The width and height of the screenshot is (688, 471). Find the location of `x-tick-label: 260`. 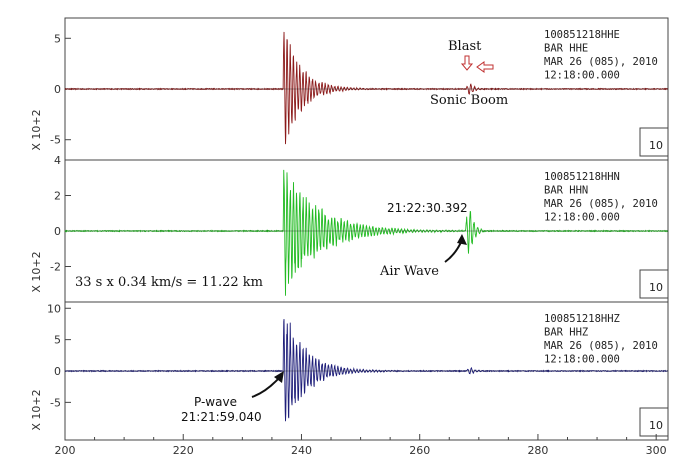

x-tick-label: 260 is located at coordinates (419, 450).